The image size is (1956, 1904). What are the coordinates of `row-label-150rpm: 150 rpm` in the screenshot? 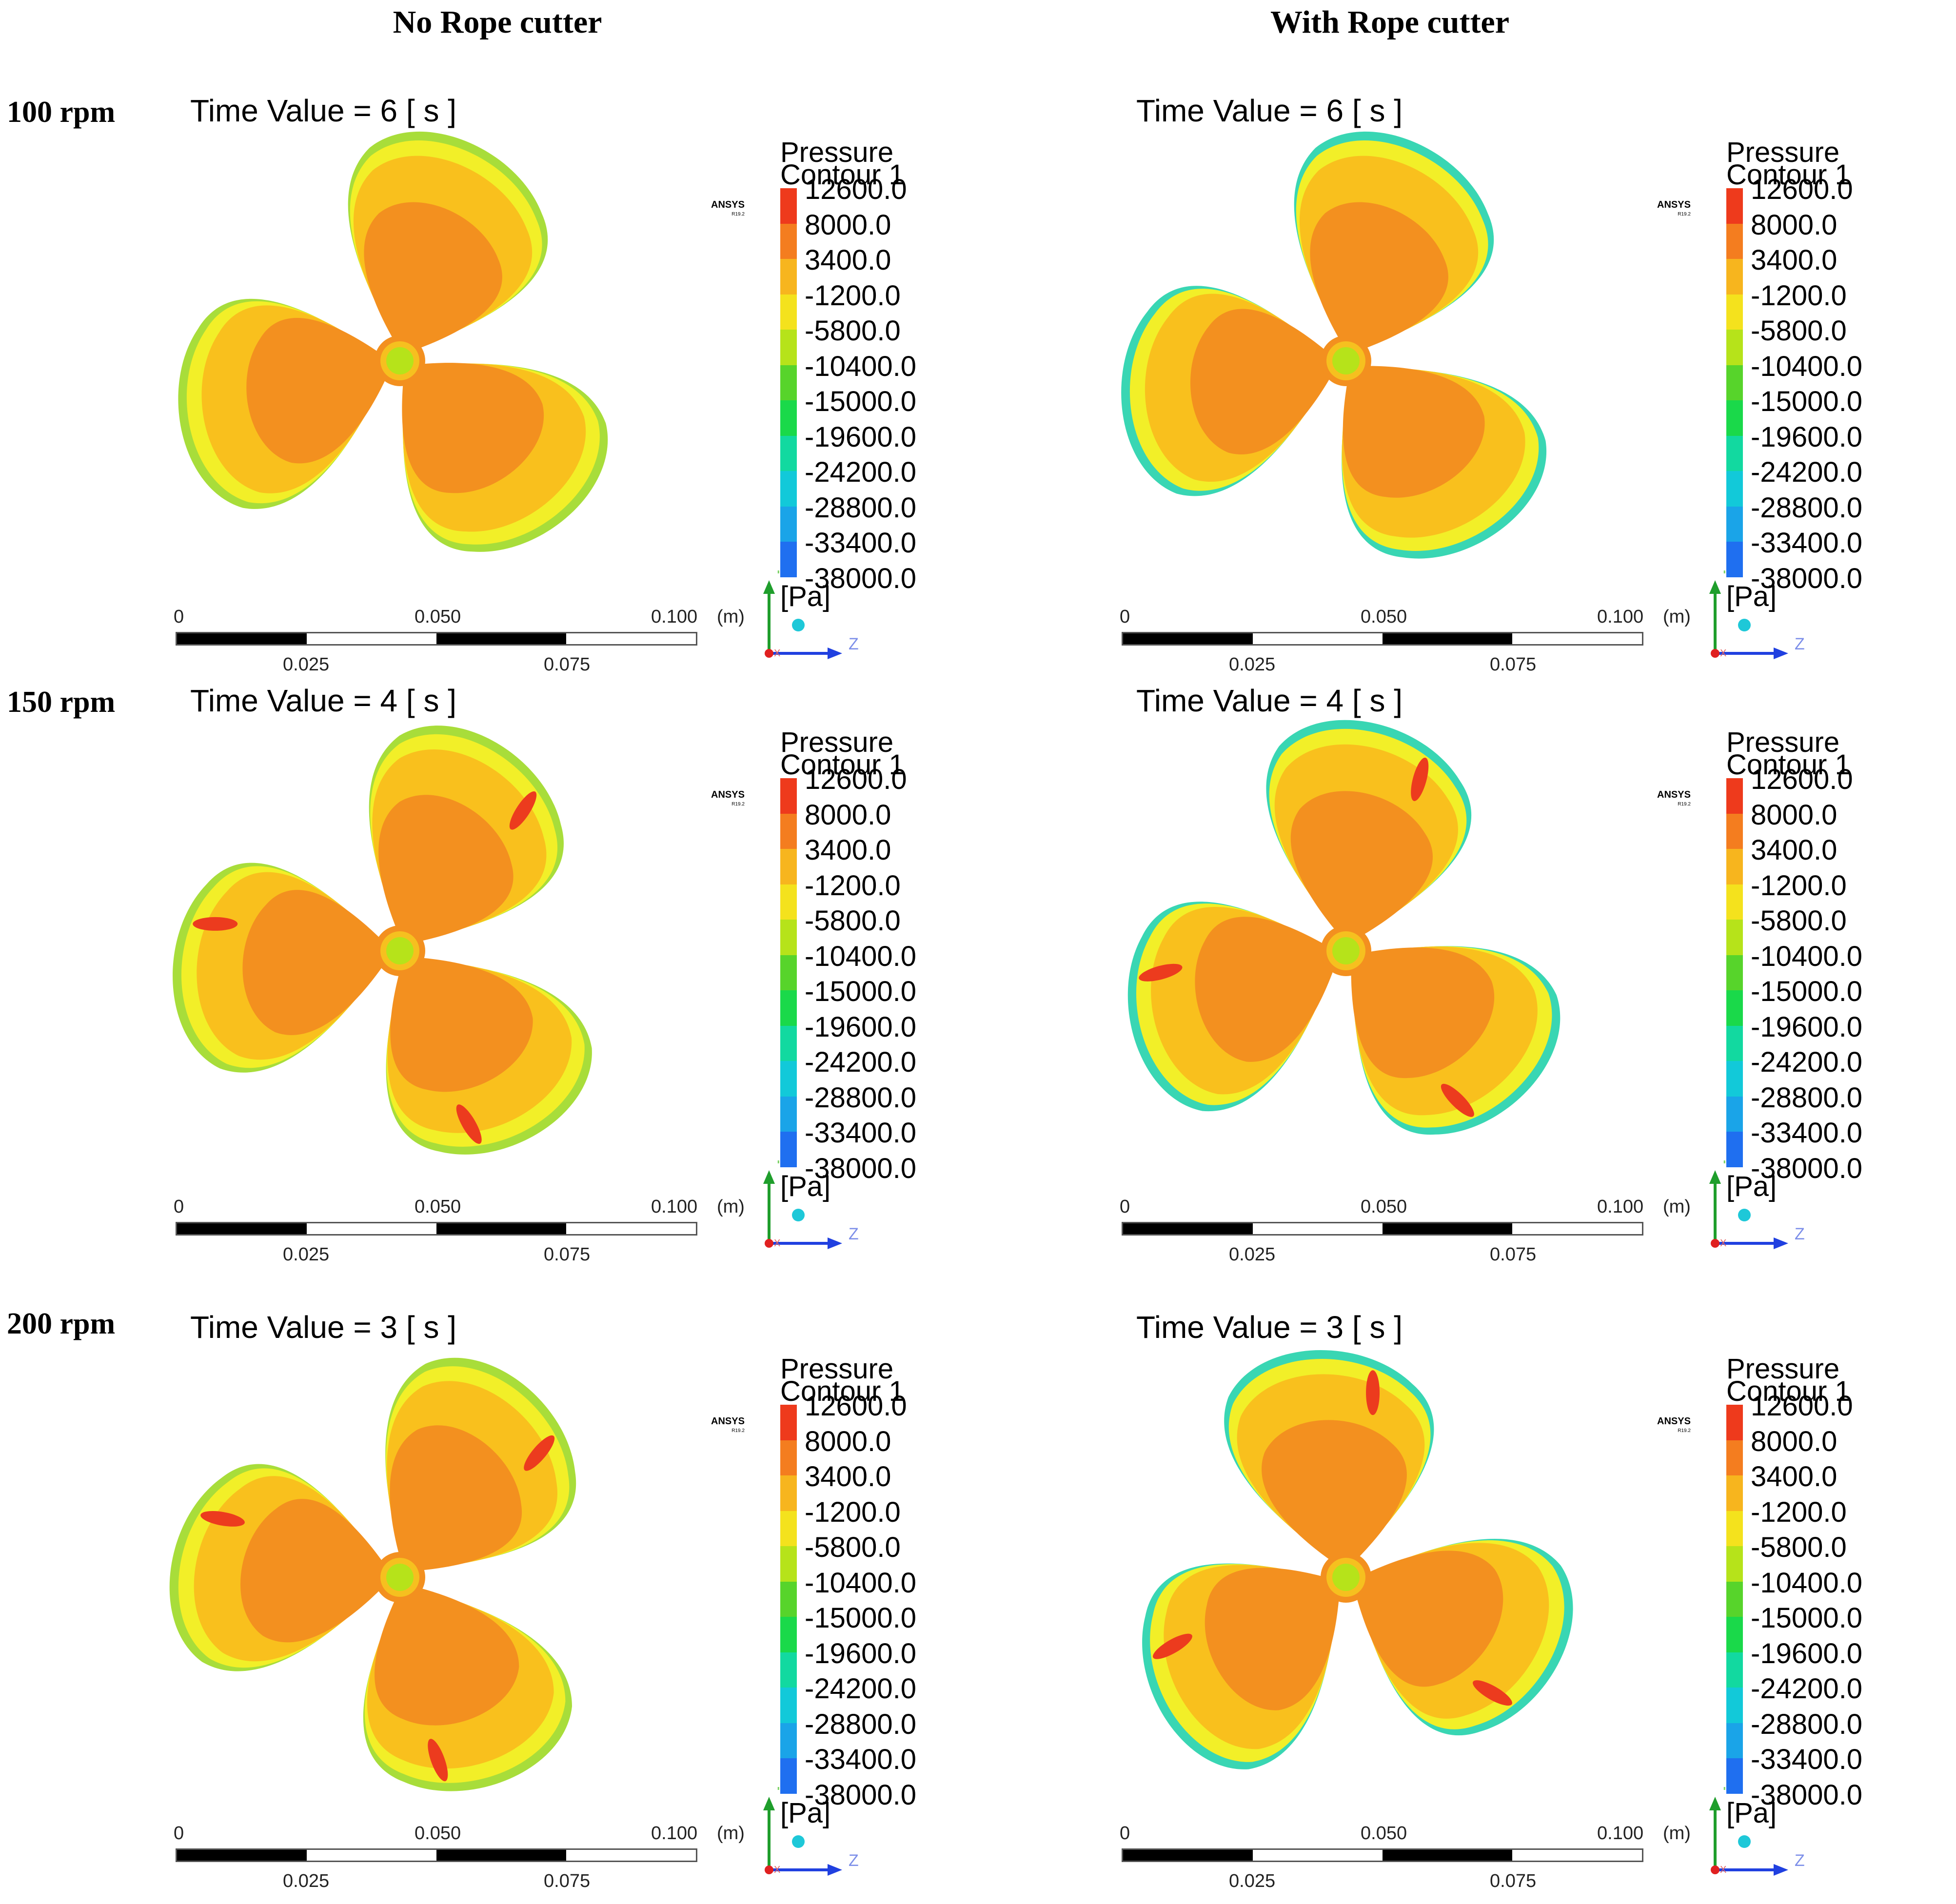 It's located at (61, 702).